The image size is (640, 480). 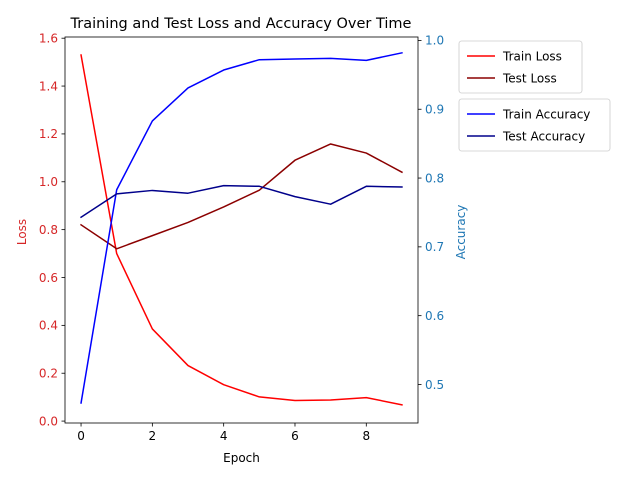 I want to click on accuracy-series-line-test-accuracy, so click(x=241, y=201).